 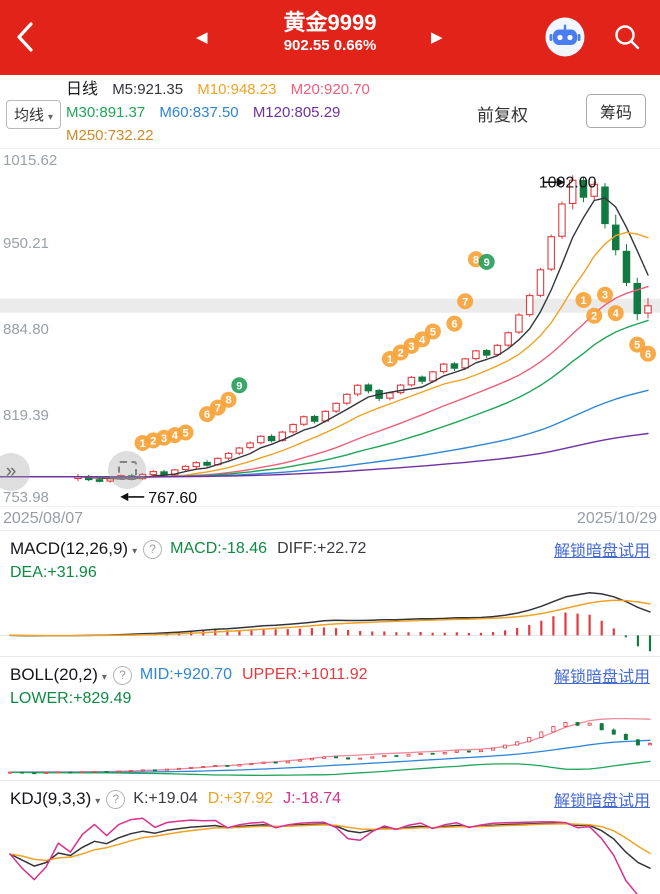 I want to click on boll-lower-value: LOWER:+829.49, so click(x=71, y=698).